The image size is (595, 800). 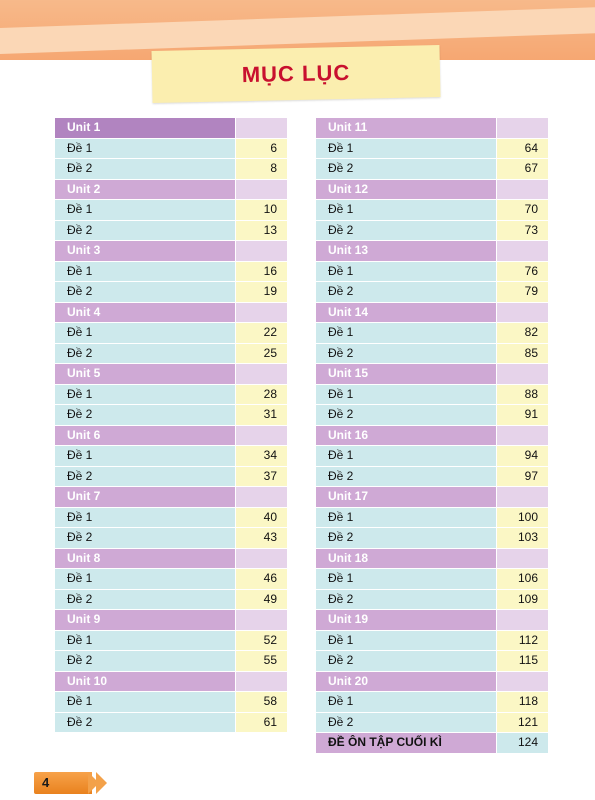 I want to click on toc-entry: Đề 2 49, so click(x=171, y=599).